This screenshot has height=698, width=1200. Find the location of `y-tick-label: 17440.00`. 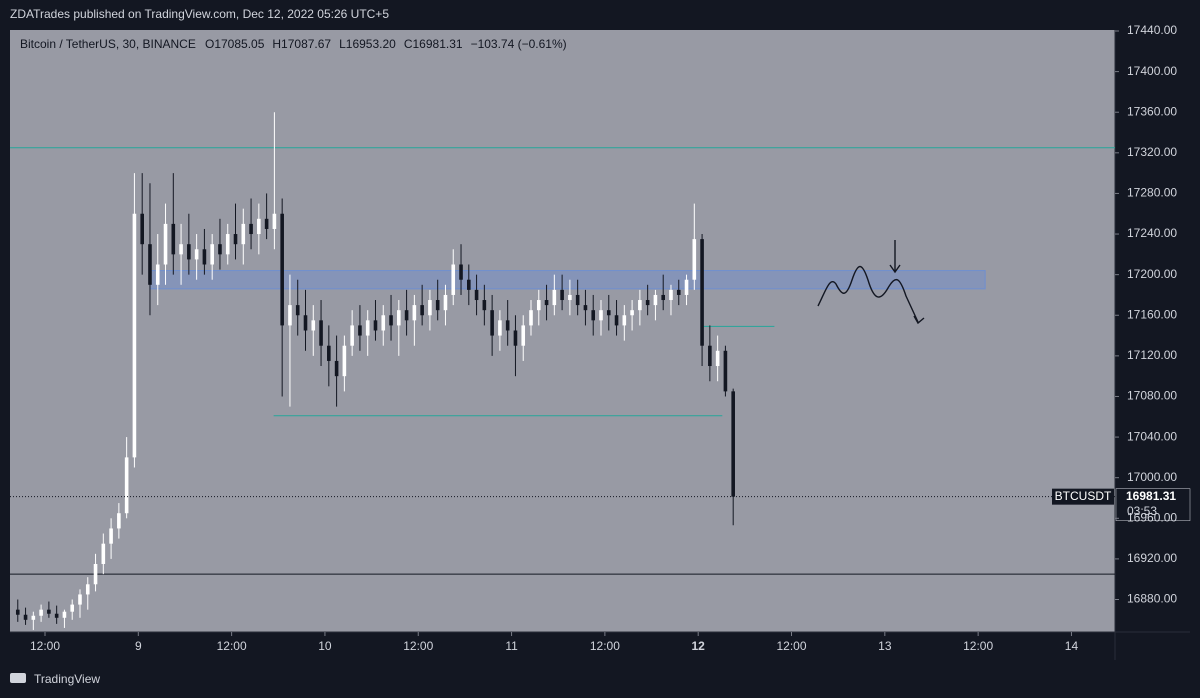

y-tick-label: 17440.00 is located at coordinates (1152, 30).